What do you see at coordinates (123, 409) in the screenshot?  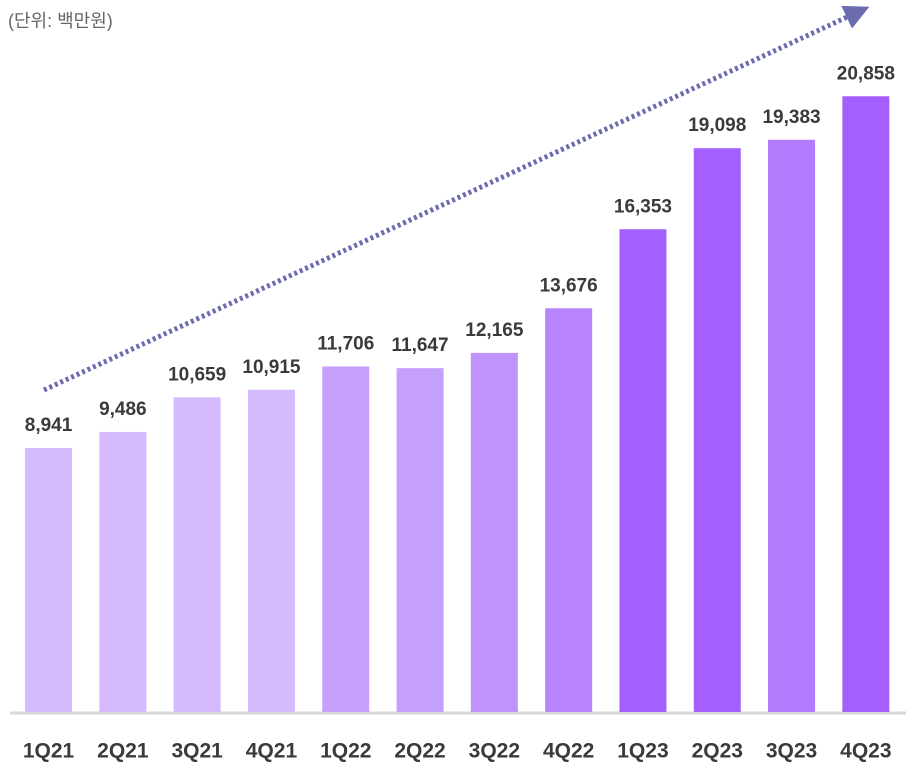 I see `value-label: 9,486` at bounding box center [123, 409].